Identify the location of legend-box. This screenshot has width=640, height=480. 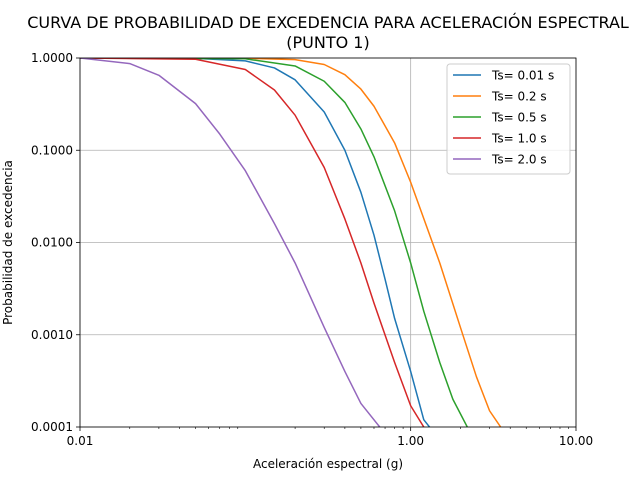
(508, 119).